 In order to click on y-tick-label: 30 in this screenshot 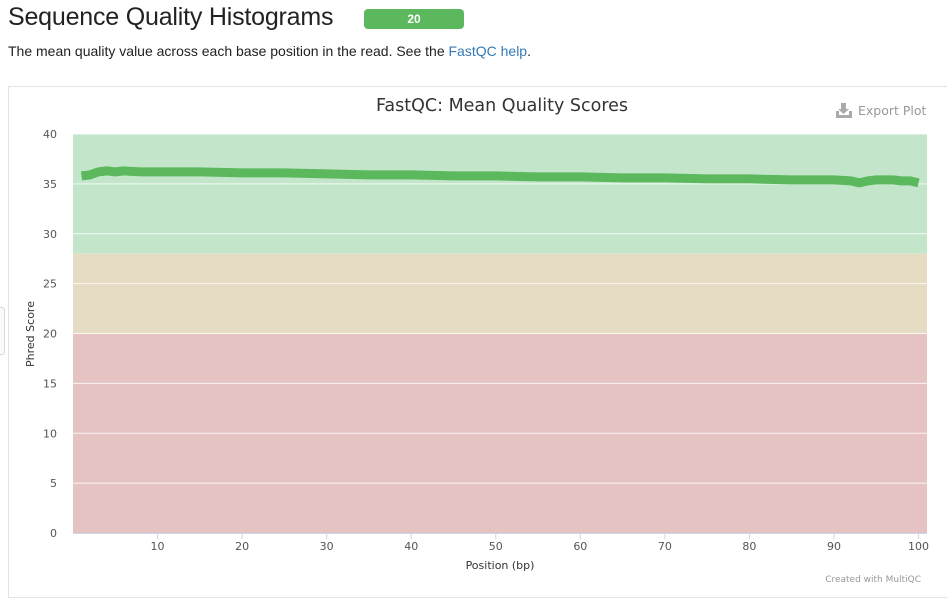, I will do `click(50, 234)`.